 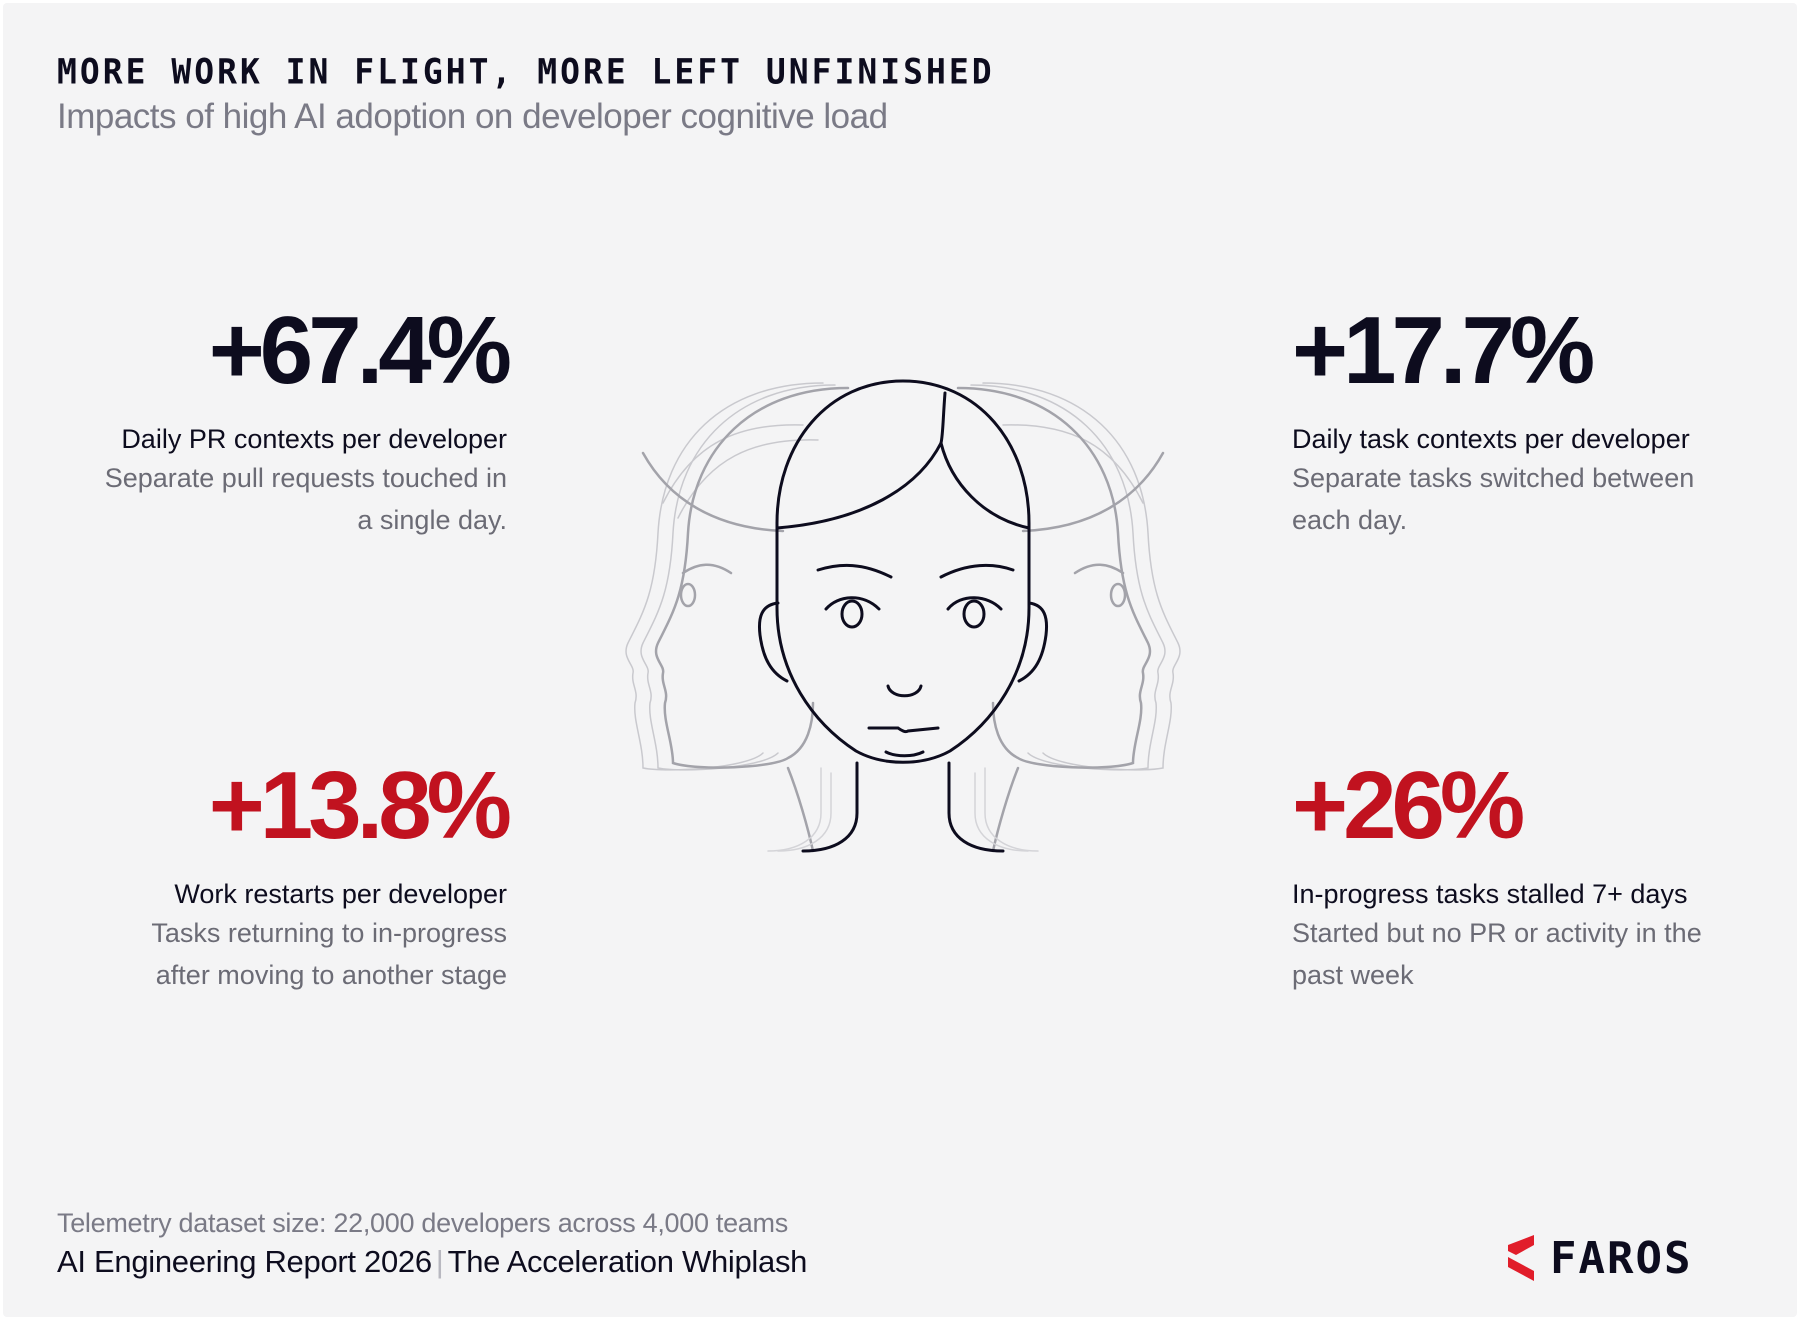 What do you see at coordinates (903, 809) in the screenshot?
I see `neck-echoes` at bounding box center [903, 809].